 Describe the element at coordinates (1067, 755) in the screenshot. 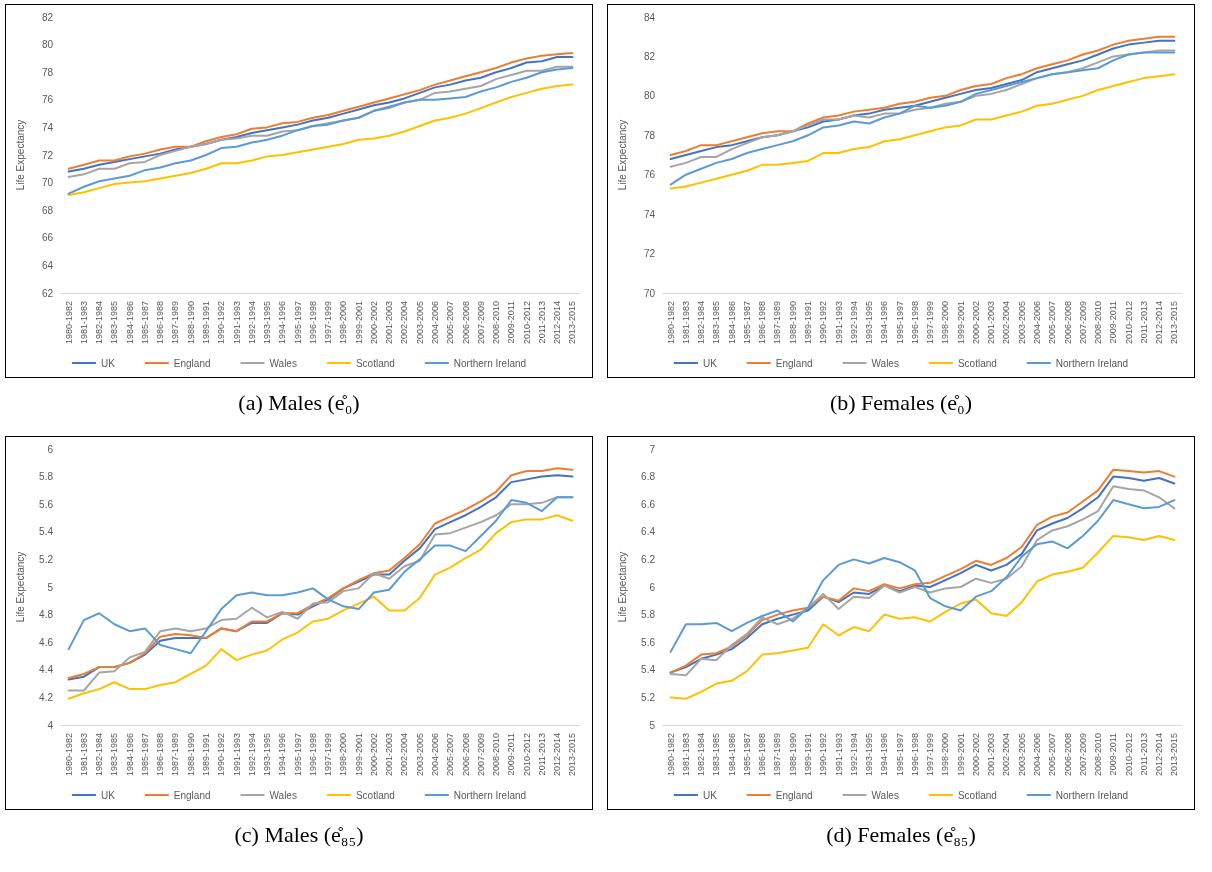

I see `x-tick-label: 2006-2008` at that location.